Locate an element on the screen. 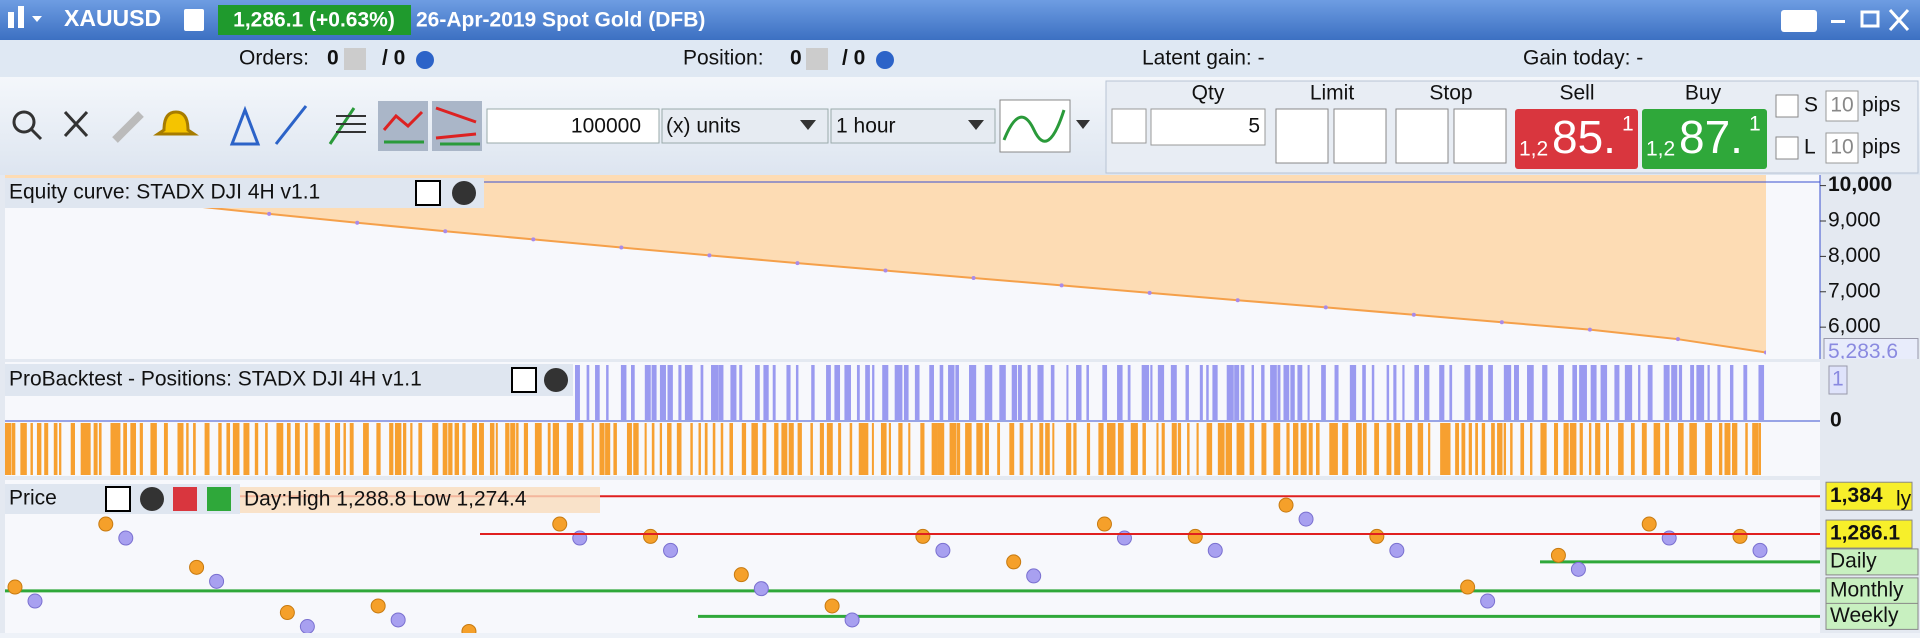  buy-button is located at coordinates (1704, 139).